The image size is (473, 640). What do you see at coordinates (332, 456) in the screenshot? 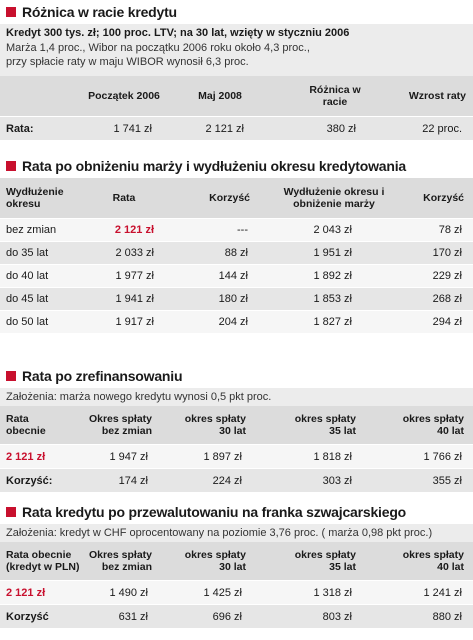
I see `cell: 1 818 zł` at bounding box center [332, 456].